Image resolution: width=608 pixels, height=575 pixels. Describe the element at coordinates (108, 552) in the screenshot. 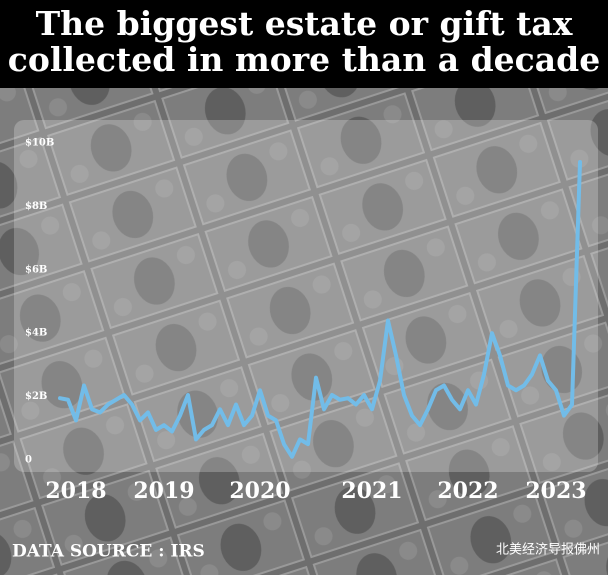

I see `source: DATA SOURCE : IRS` at that location.